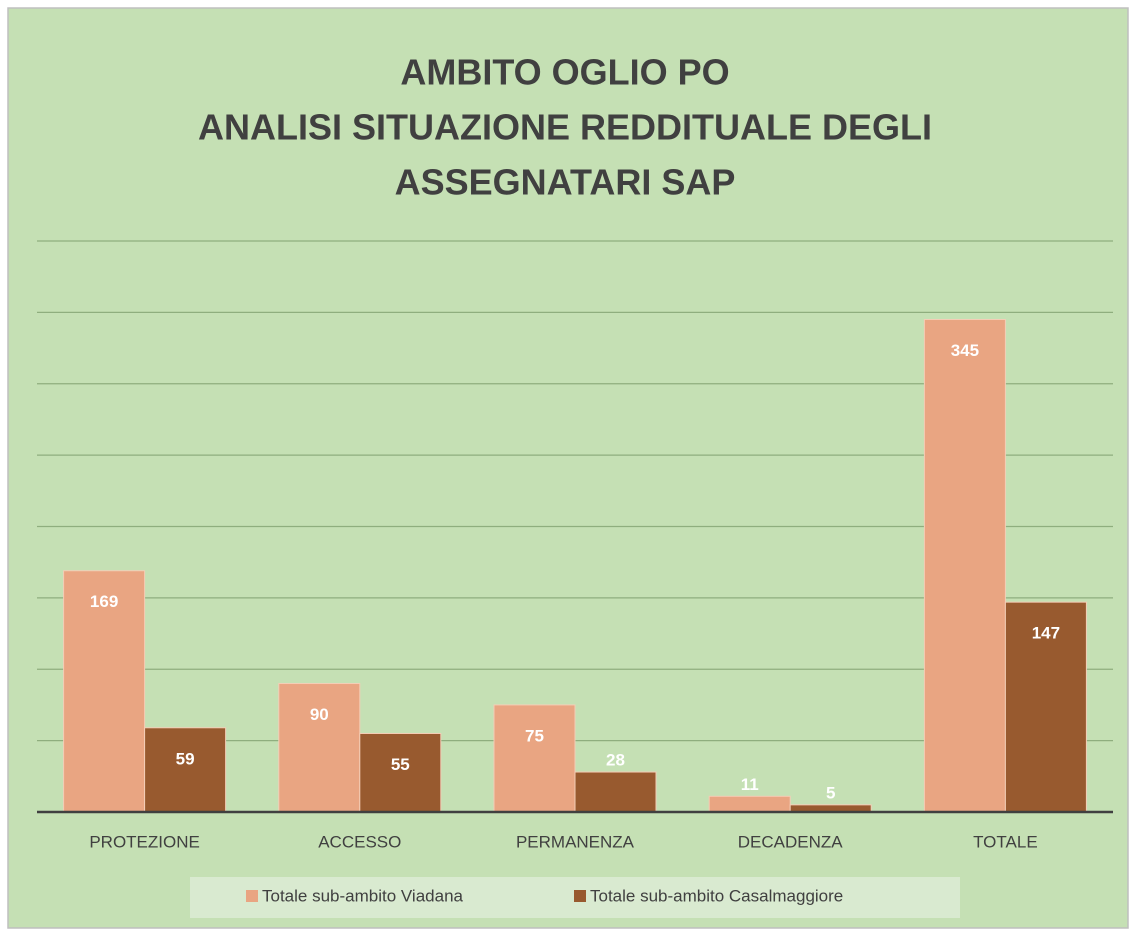 Image resolution: width=1130 pixels, height=929 pixels. Describe the element at coordinates (104, 601) in the screenshot. I see `data-label: 169` at that location.